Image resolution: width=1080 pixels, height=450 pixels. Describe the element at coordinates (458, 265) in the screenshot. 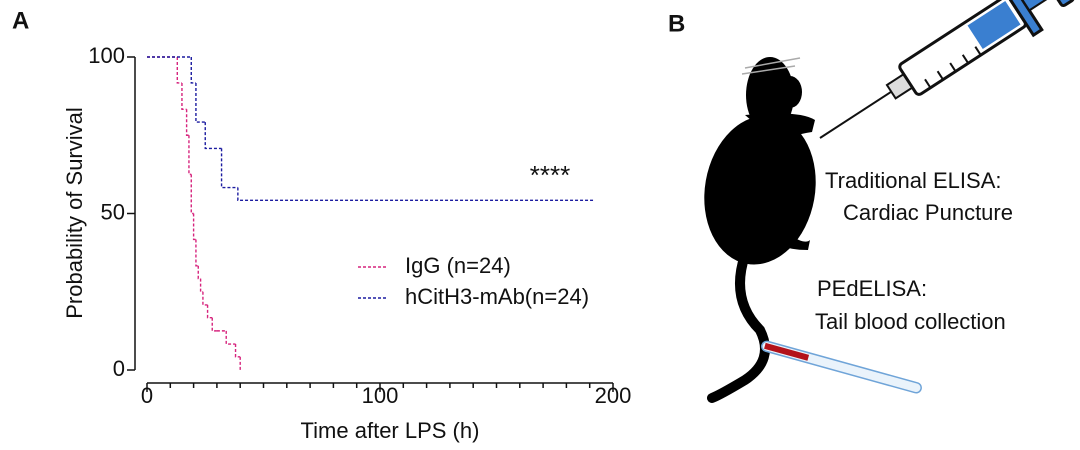

I see `legend-label: IgG (n=24)` at that location.